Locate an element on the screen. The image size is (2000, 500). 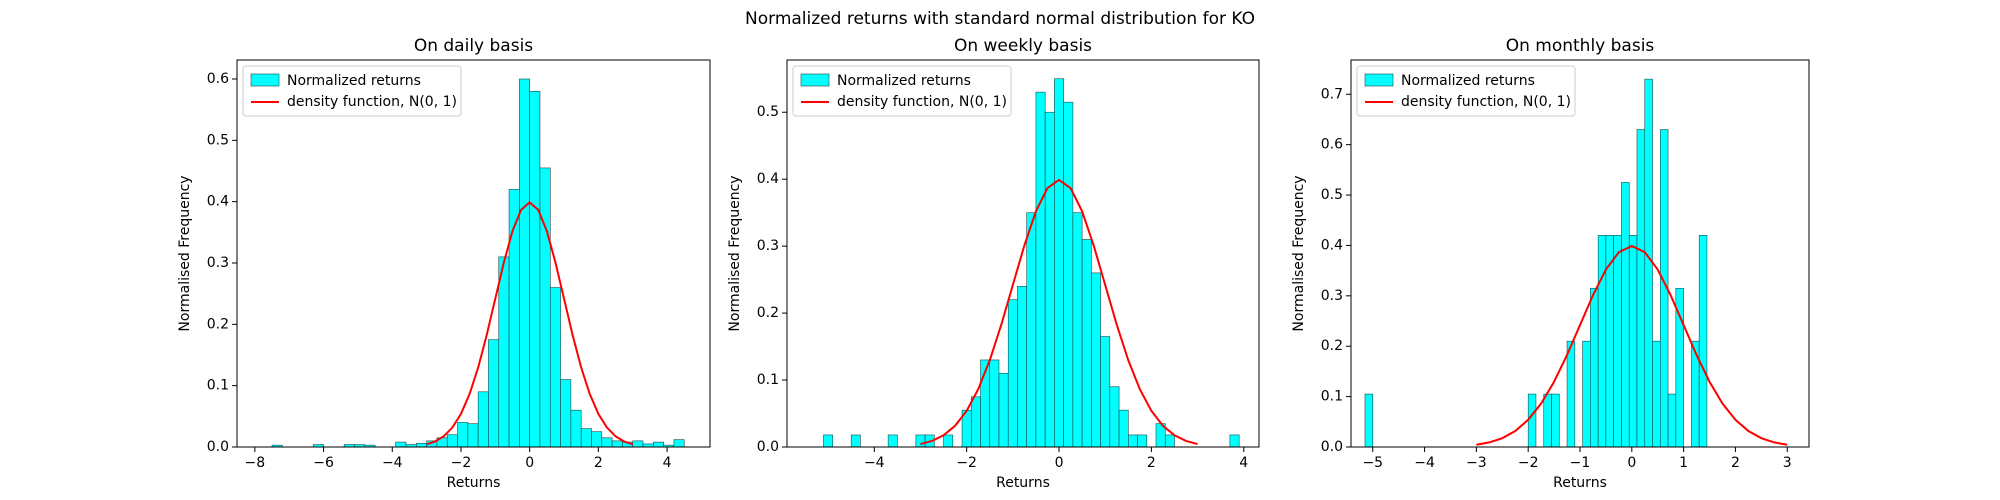
x-tick-label: 4 is located at coordinates (1243, 463).